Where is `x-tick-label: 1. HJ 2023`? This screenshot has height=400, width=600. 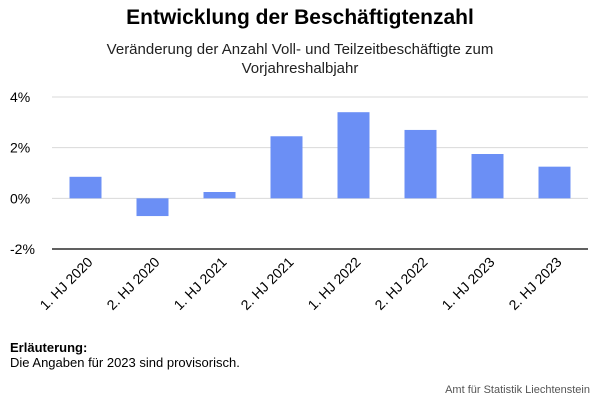
x-tick-label: 1. HJ 2023 is located at coordinates (467, 283).